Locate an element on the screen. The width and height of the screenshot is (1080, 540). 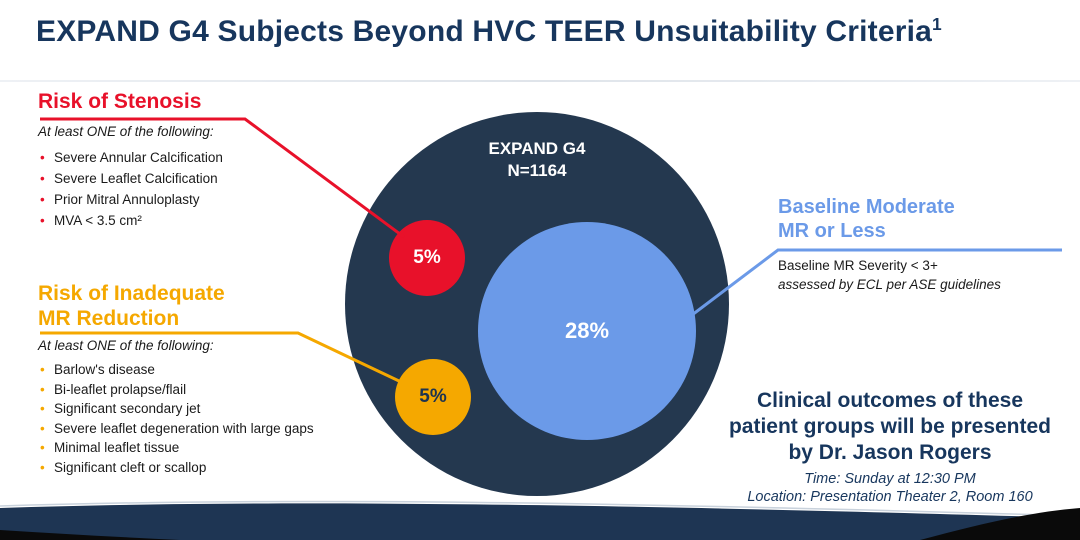
list-item: Significant cleft or scallop is located at coordinates (176, 468).